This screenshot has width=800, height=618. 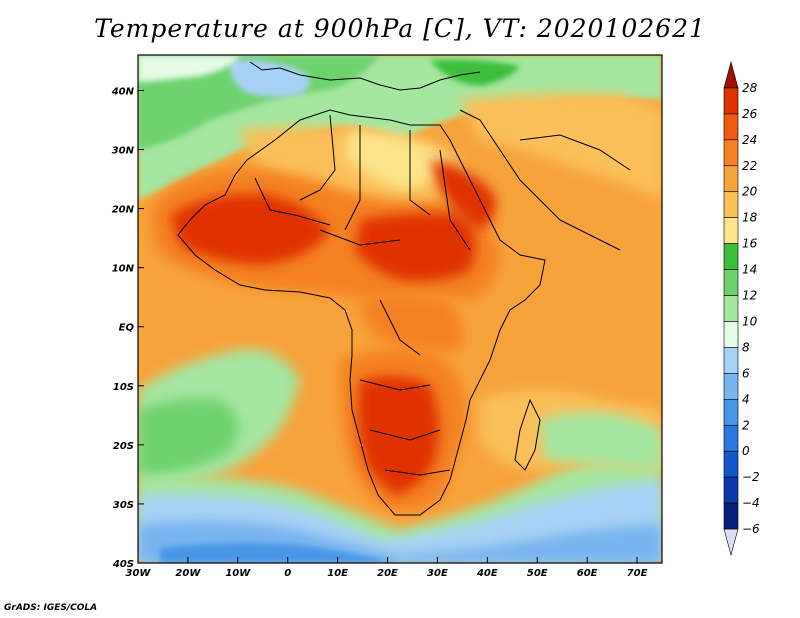 I want to click on lon-tick-label: 20E, so click(x=387, y=573).